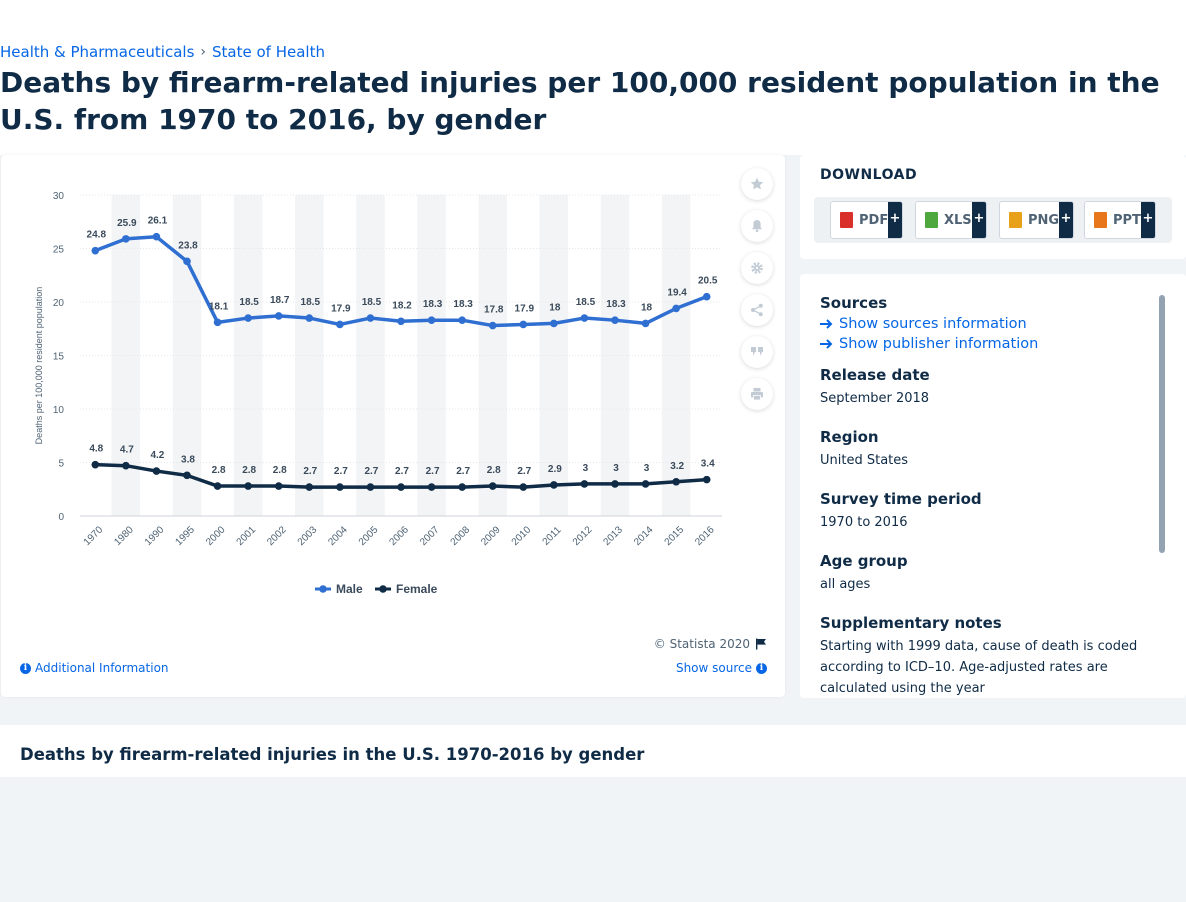 Image resolution: width=1186 pixels, height=902 pixels. I want to click on age-group-heading: Age group, so click(864, 561).